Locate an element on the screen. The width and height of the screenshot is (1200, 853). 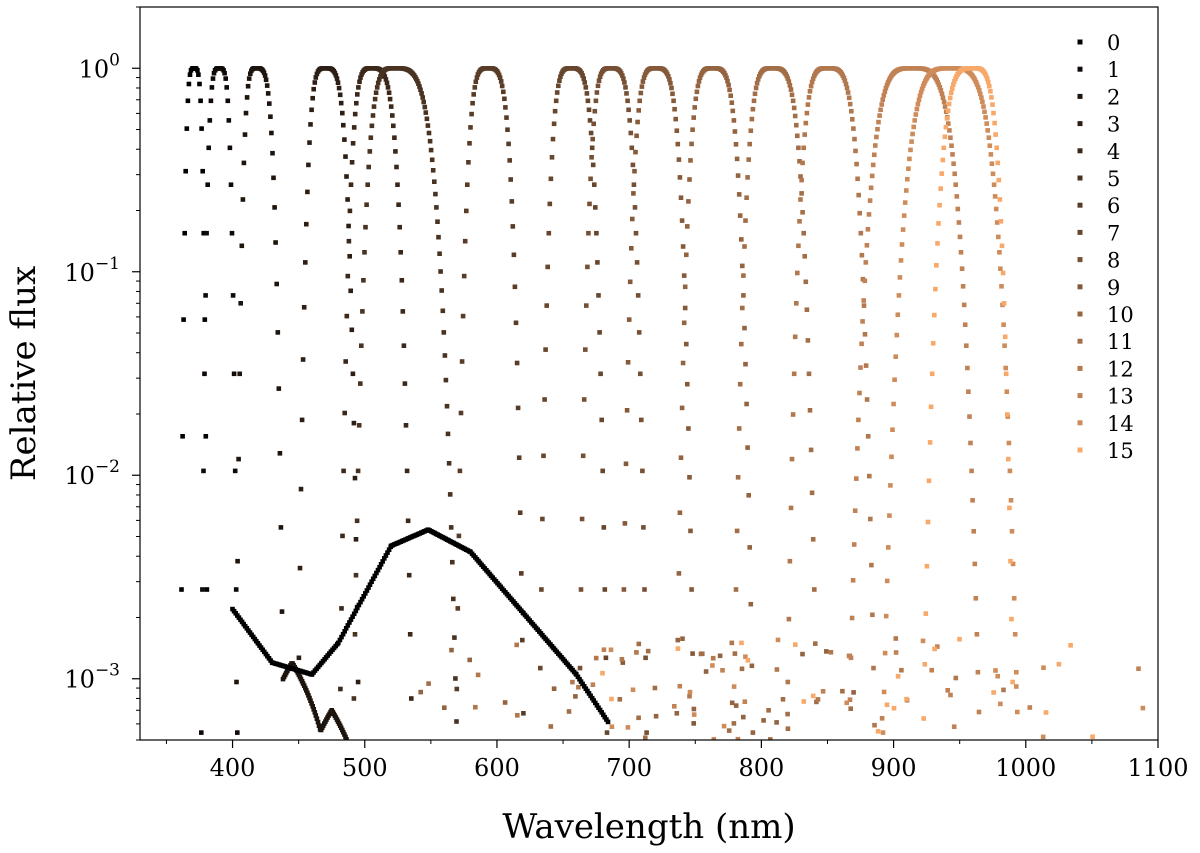
legend-label: 2 is located at coordinates (1113, 97).